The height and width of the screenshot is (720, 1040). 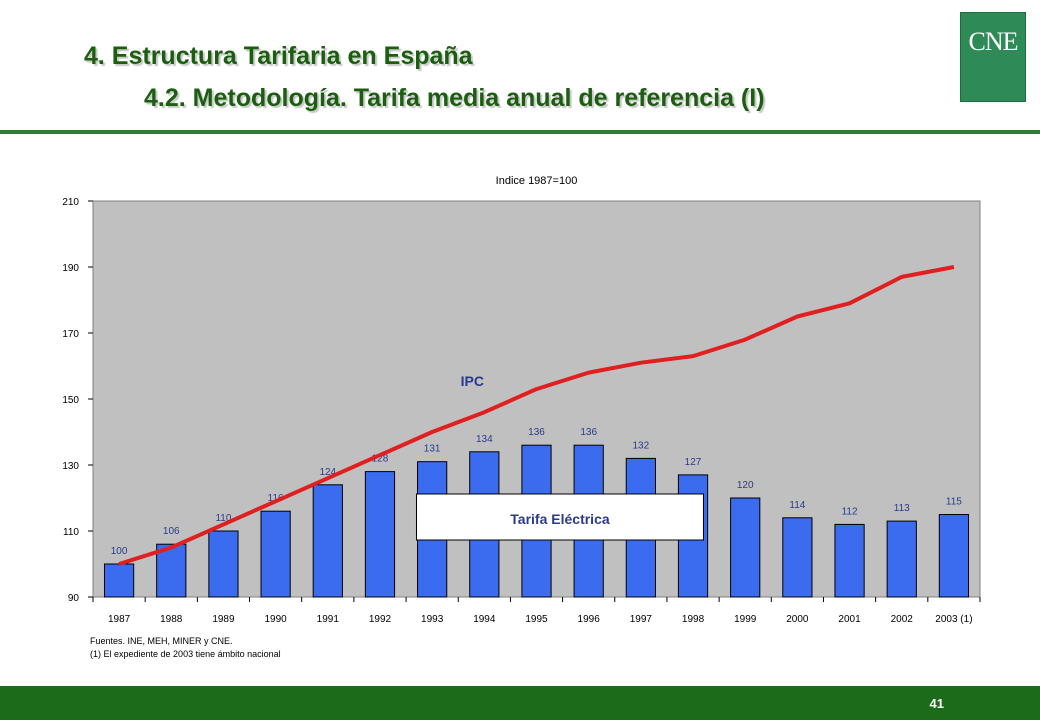 What do you see at coordinates (328, 619) in the screenshot?
I see `x-tick-label: 1991` at bounding box center [328, 619].